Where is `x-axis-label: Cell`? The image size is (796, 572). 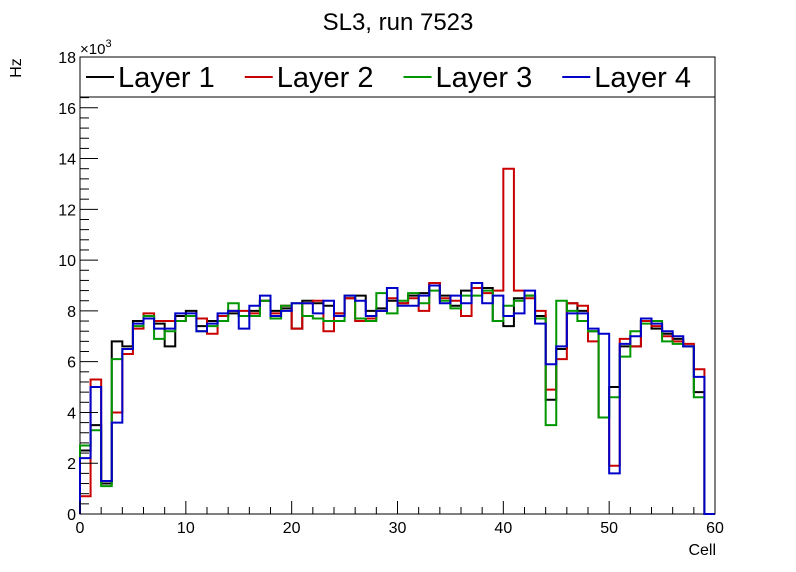 x-axis-label: Cell is located at coordinates (702, 550).